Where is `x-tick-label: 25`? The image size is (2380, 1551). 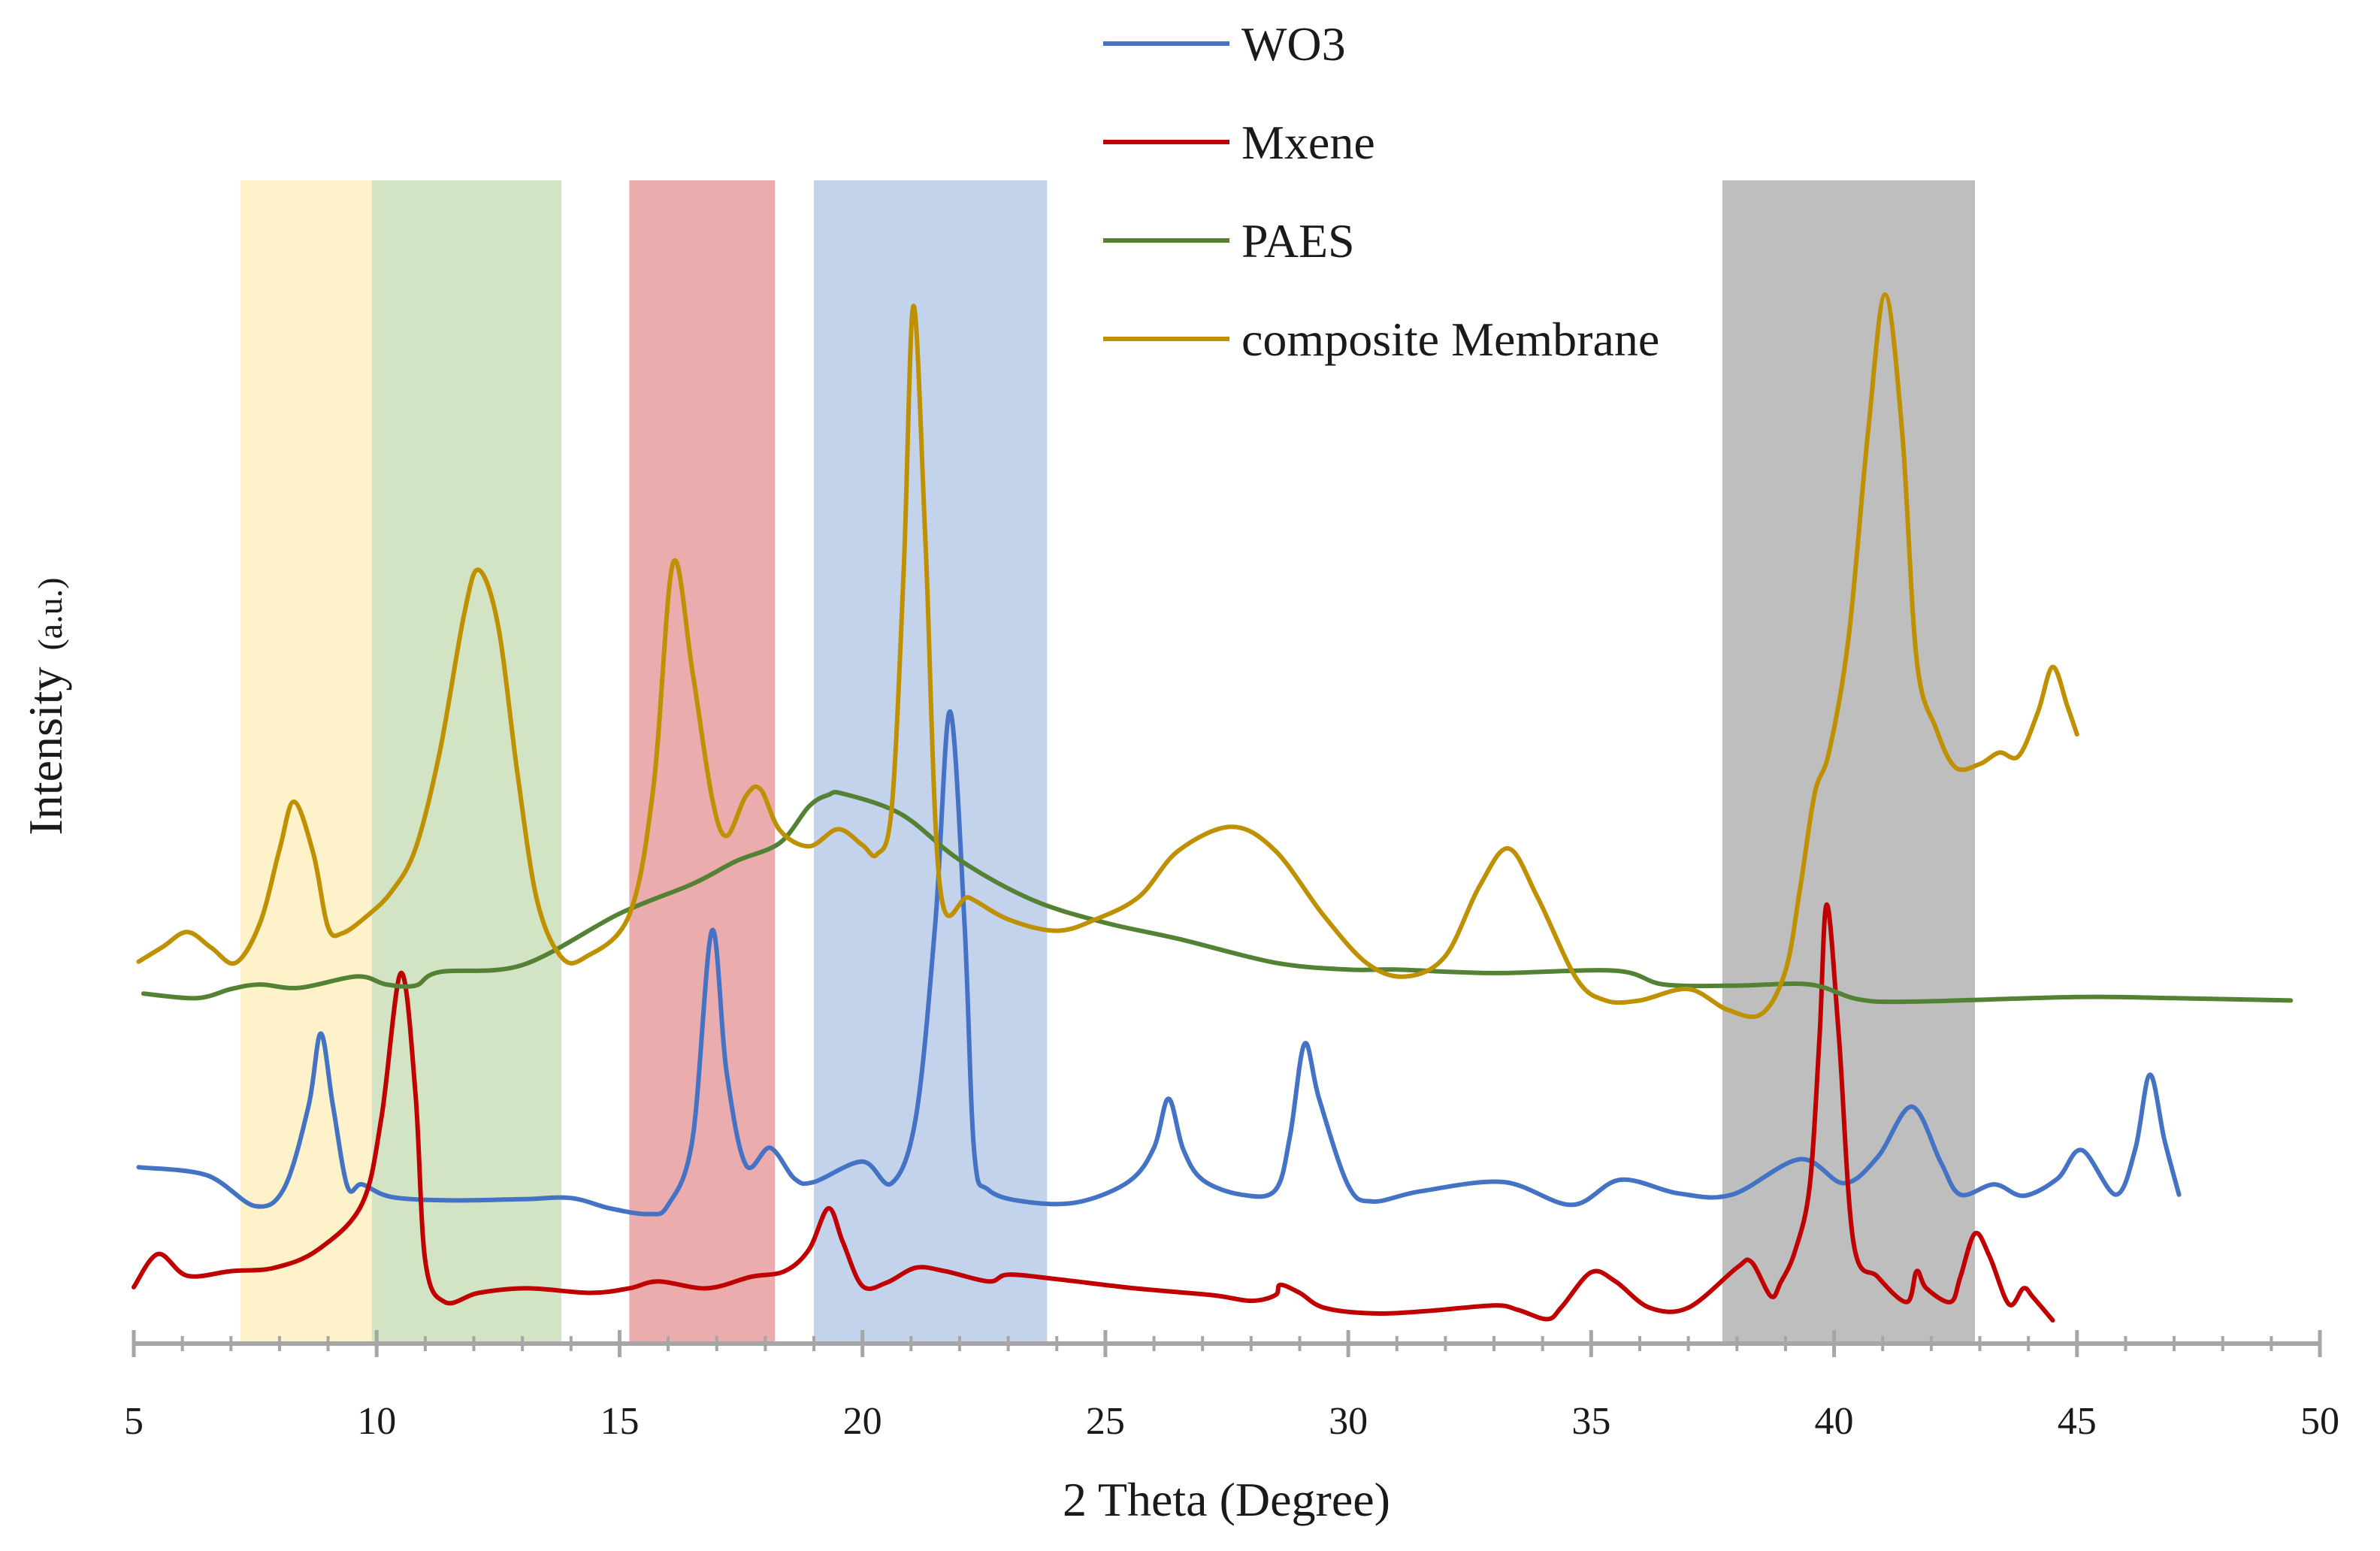 x-tick-label: 25 is located at coordinates (1105, 1421).